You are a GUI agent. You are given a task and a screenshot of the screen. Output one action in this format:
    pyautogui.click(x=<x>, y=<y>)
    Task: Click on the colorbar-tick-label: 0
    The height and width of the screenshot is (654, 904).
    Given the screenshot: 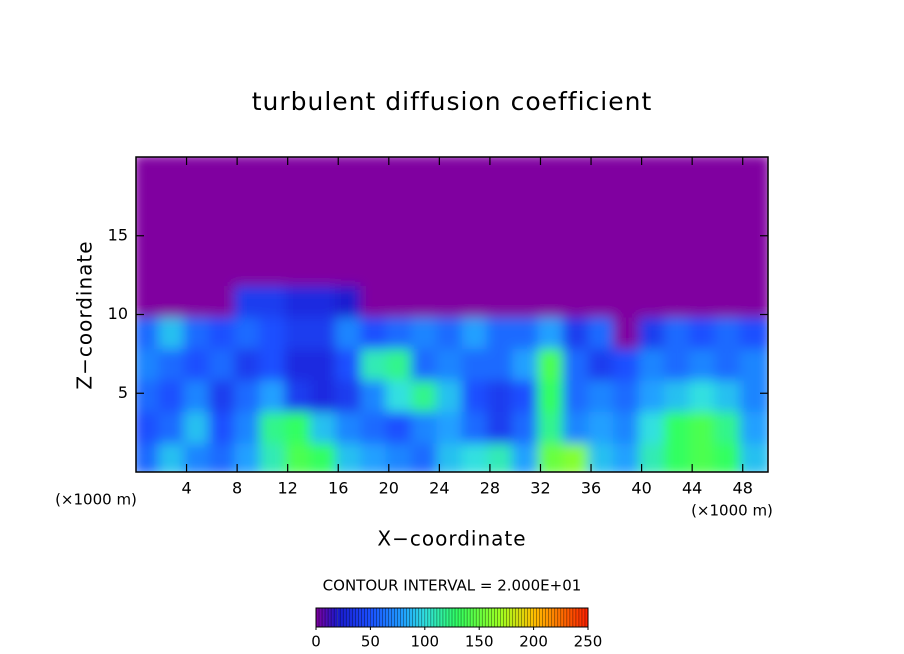 What is the action you would take?
    pyautogui.click(x=316, y=642)
    